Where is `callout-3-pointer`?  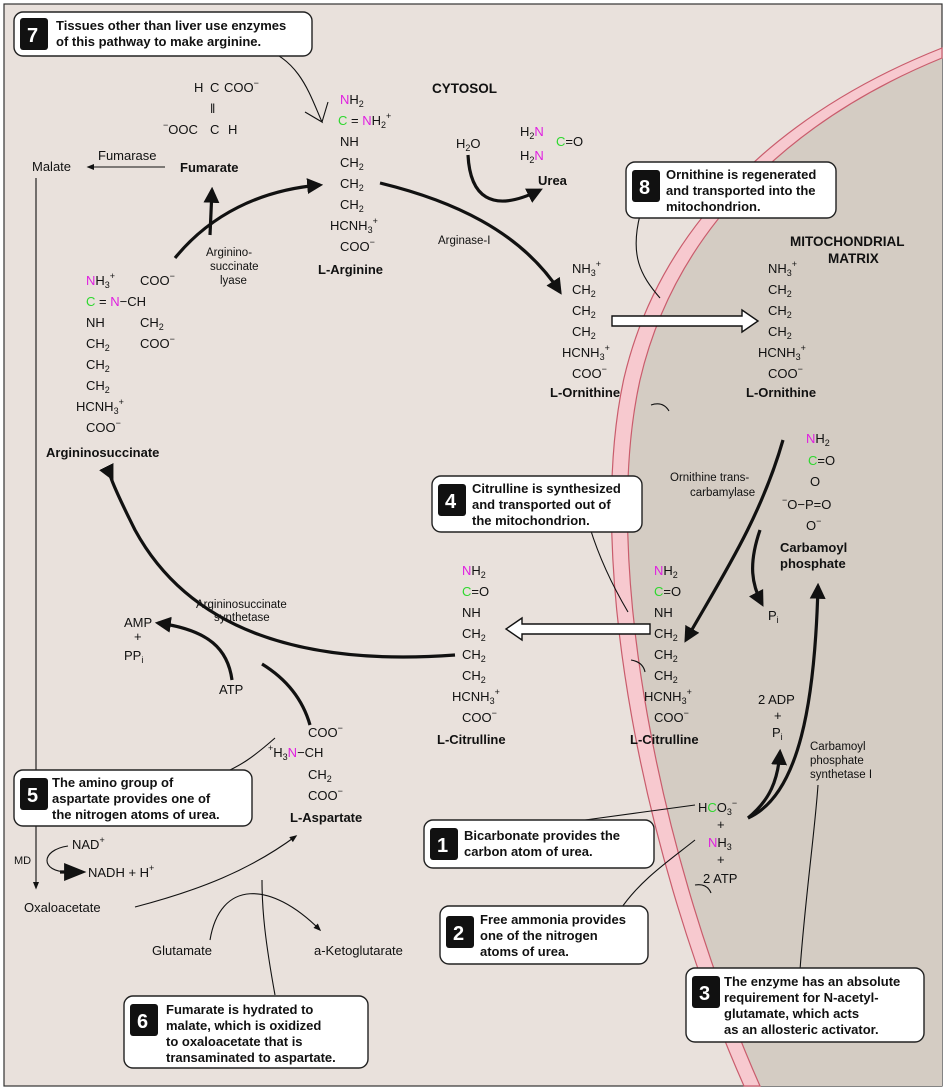 callout-3-pointer is located at coordinates (809, 877).